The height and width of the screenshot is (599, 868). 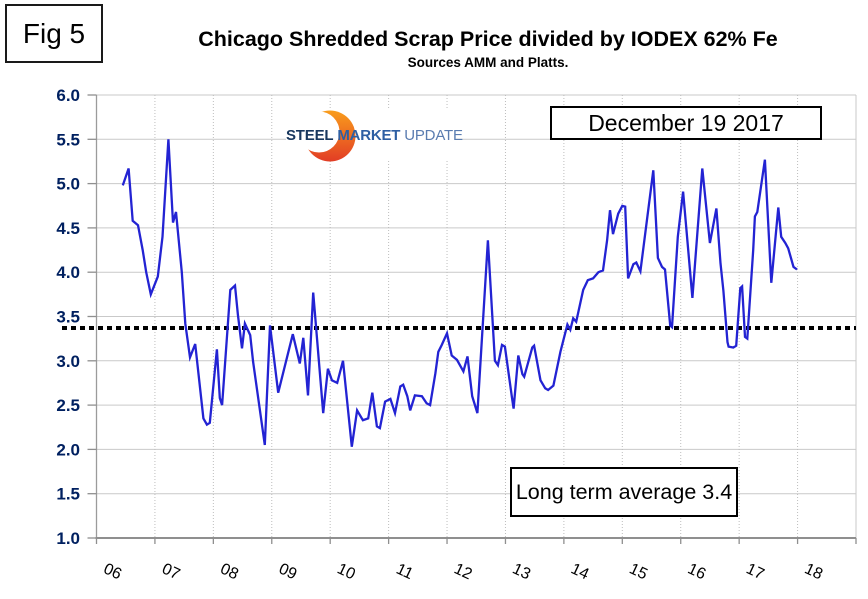 I want to click on chart-subtitle: Sources AMM and Platts., so click(x=488, y=62).